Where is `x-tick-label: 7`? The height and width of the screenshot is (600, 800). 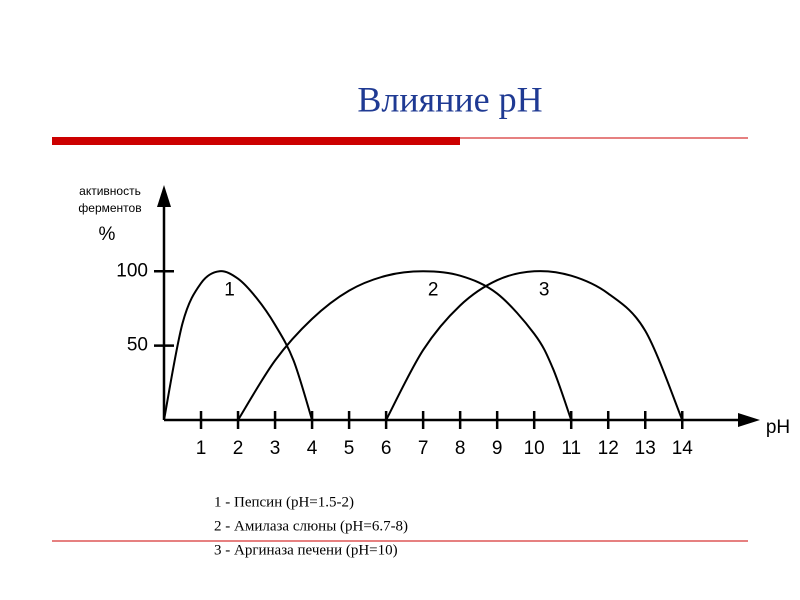 x-tick-label: 7 is located at coordinates (423, 448).